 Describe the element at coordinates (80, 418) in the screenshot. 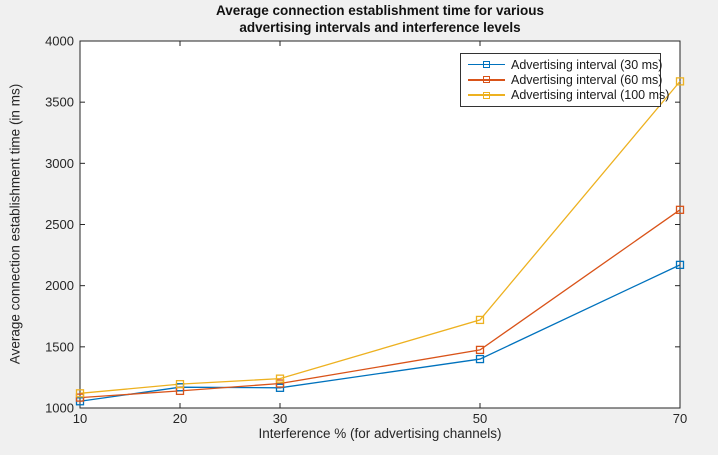

I see `x-tick-label: 10` at that location.